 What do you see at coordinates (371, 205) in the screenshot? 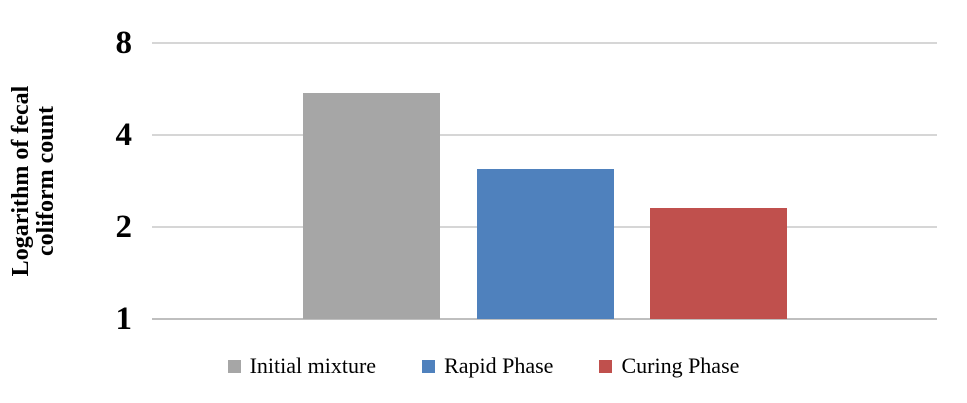
I see `bar-initial-mixture` at bounding box center [371, 205].